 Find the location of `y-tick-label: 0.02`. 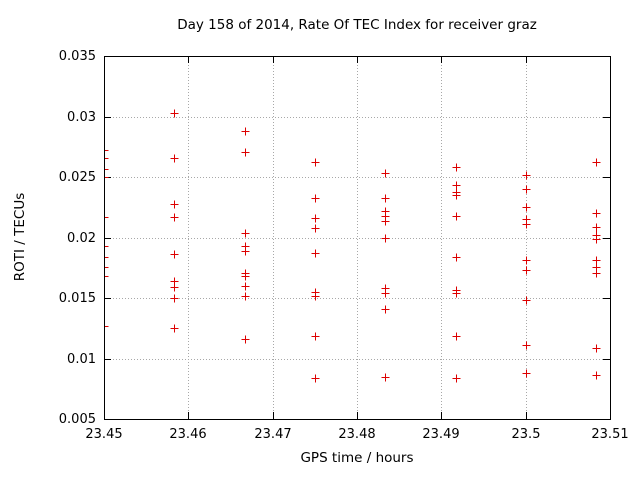

y-tick-label: 0.02 is located at coordinates (81, 238).